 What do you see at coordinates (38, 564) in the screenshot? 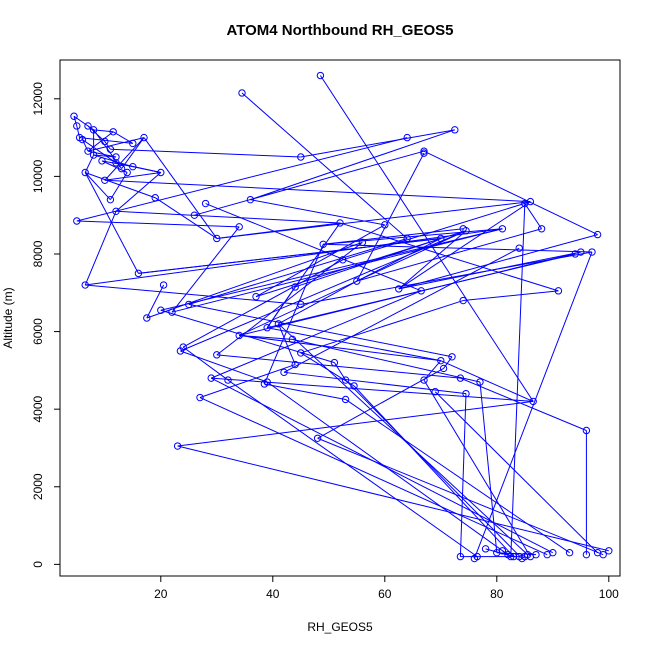
I see `y-tick-label: 0` at bounding box center [38, 564].